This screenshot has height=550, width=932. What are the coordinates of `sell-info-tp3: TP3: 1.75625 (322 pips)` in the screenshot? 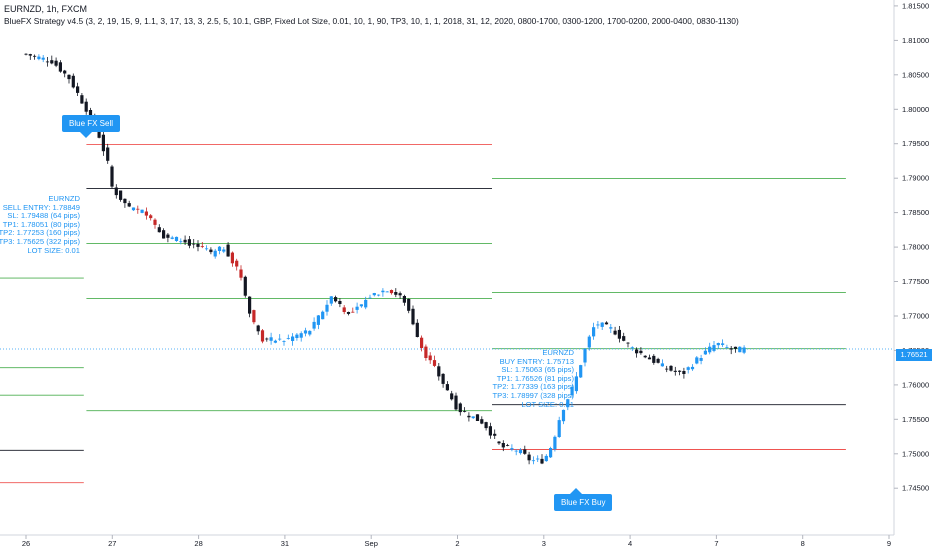 It's located at (40, 241).